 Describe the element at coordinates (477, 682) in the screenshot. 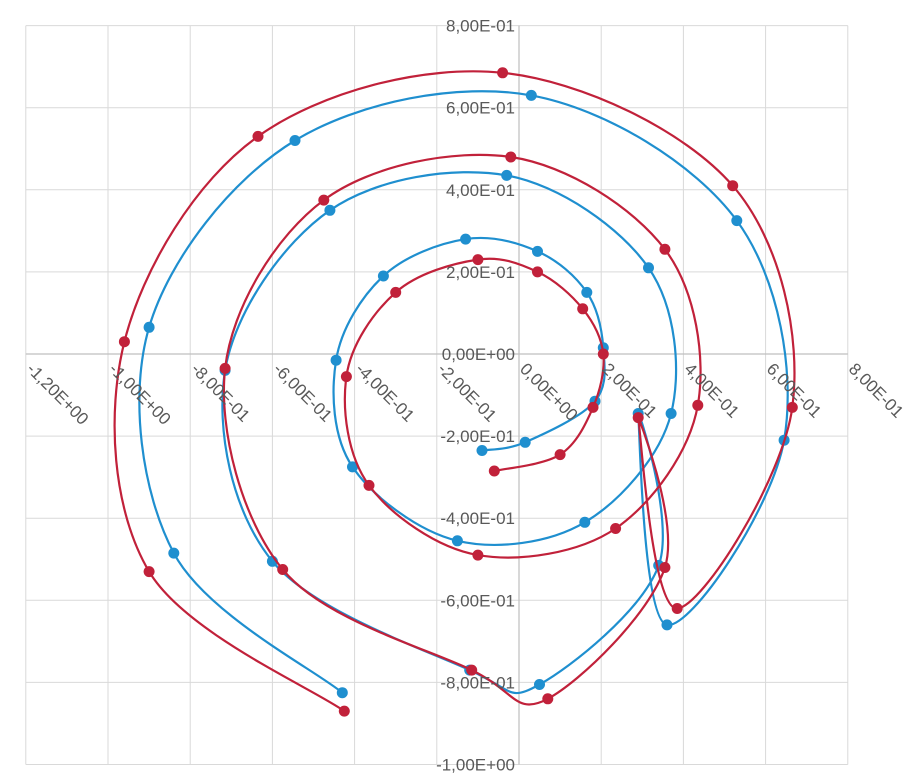

I see `y-tick-label: -8,00E-01` at that location.